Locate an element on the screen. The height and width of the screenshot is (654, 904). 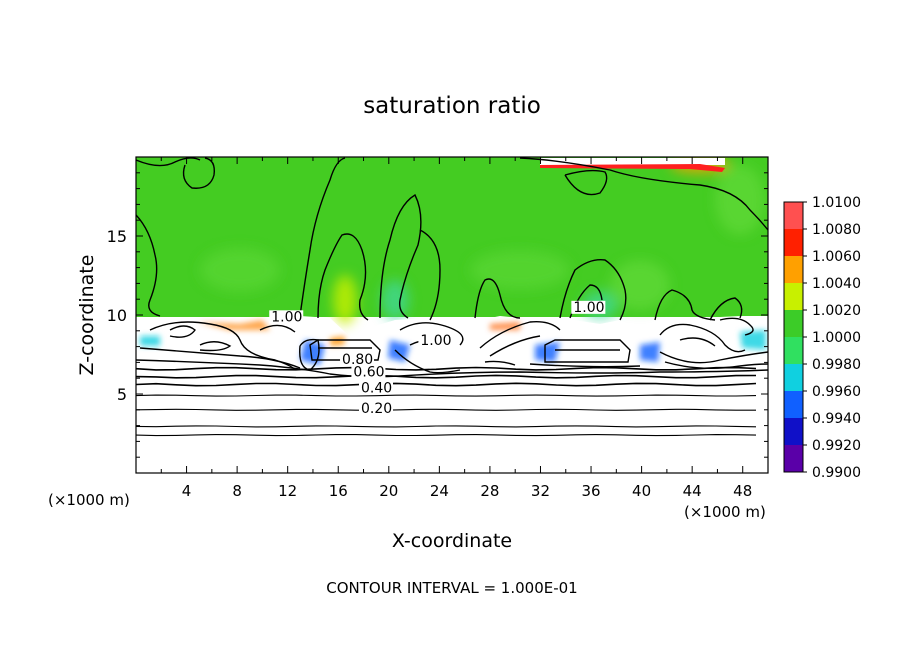
flat-contours is located at coordinates (446, 401).